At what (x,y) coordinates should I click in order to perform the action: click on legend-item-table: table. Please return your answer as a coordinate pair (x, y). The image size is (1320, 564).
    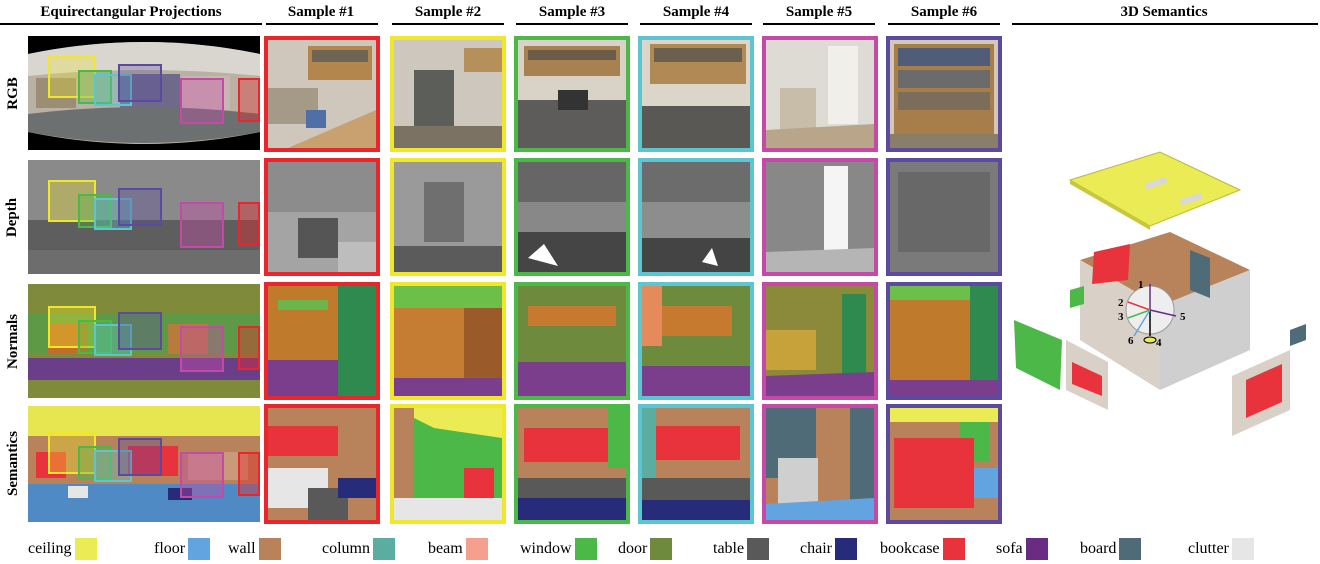
    Looking at the image, I should click on (741, 549).